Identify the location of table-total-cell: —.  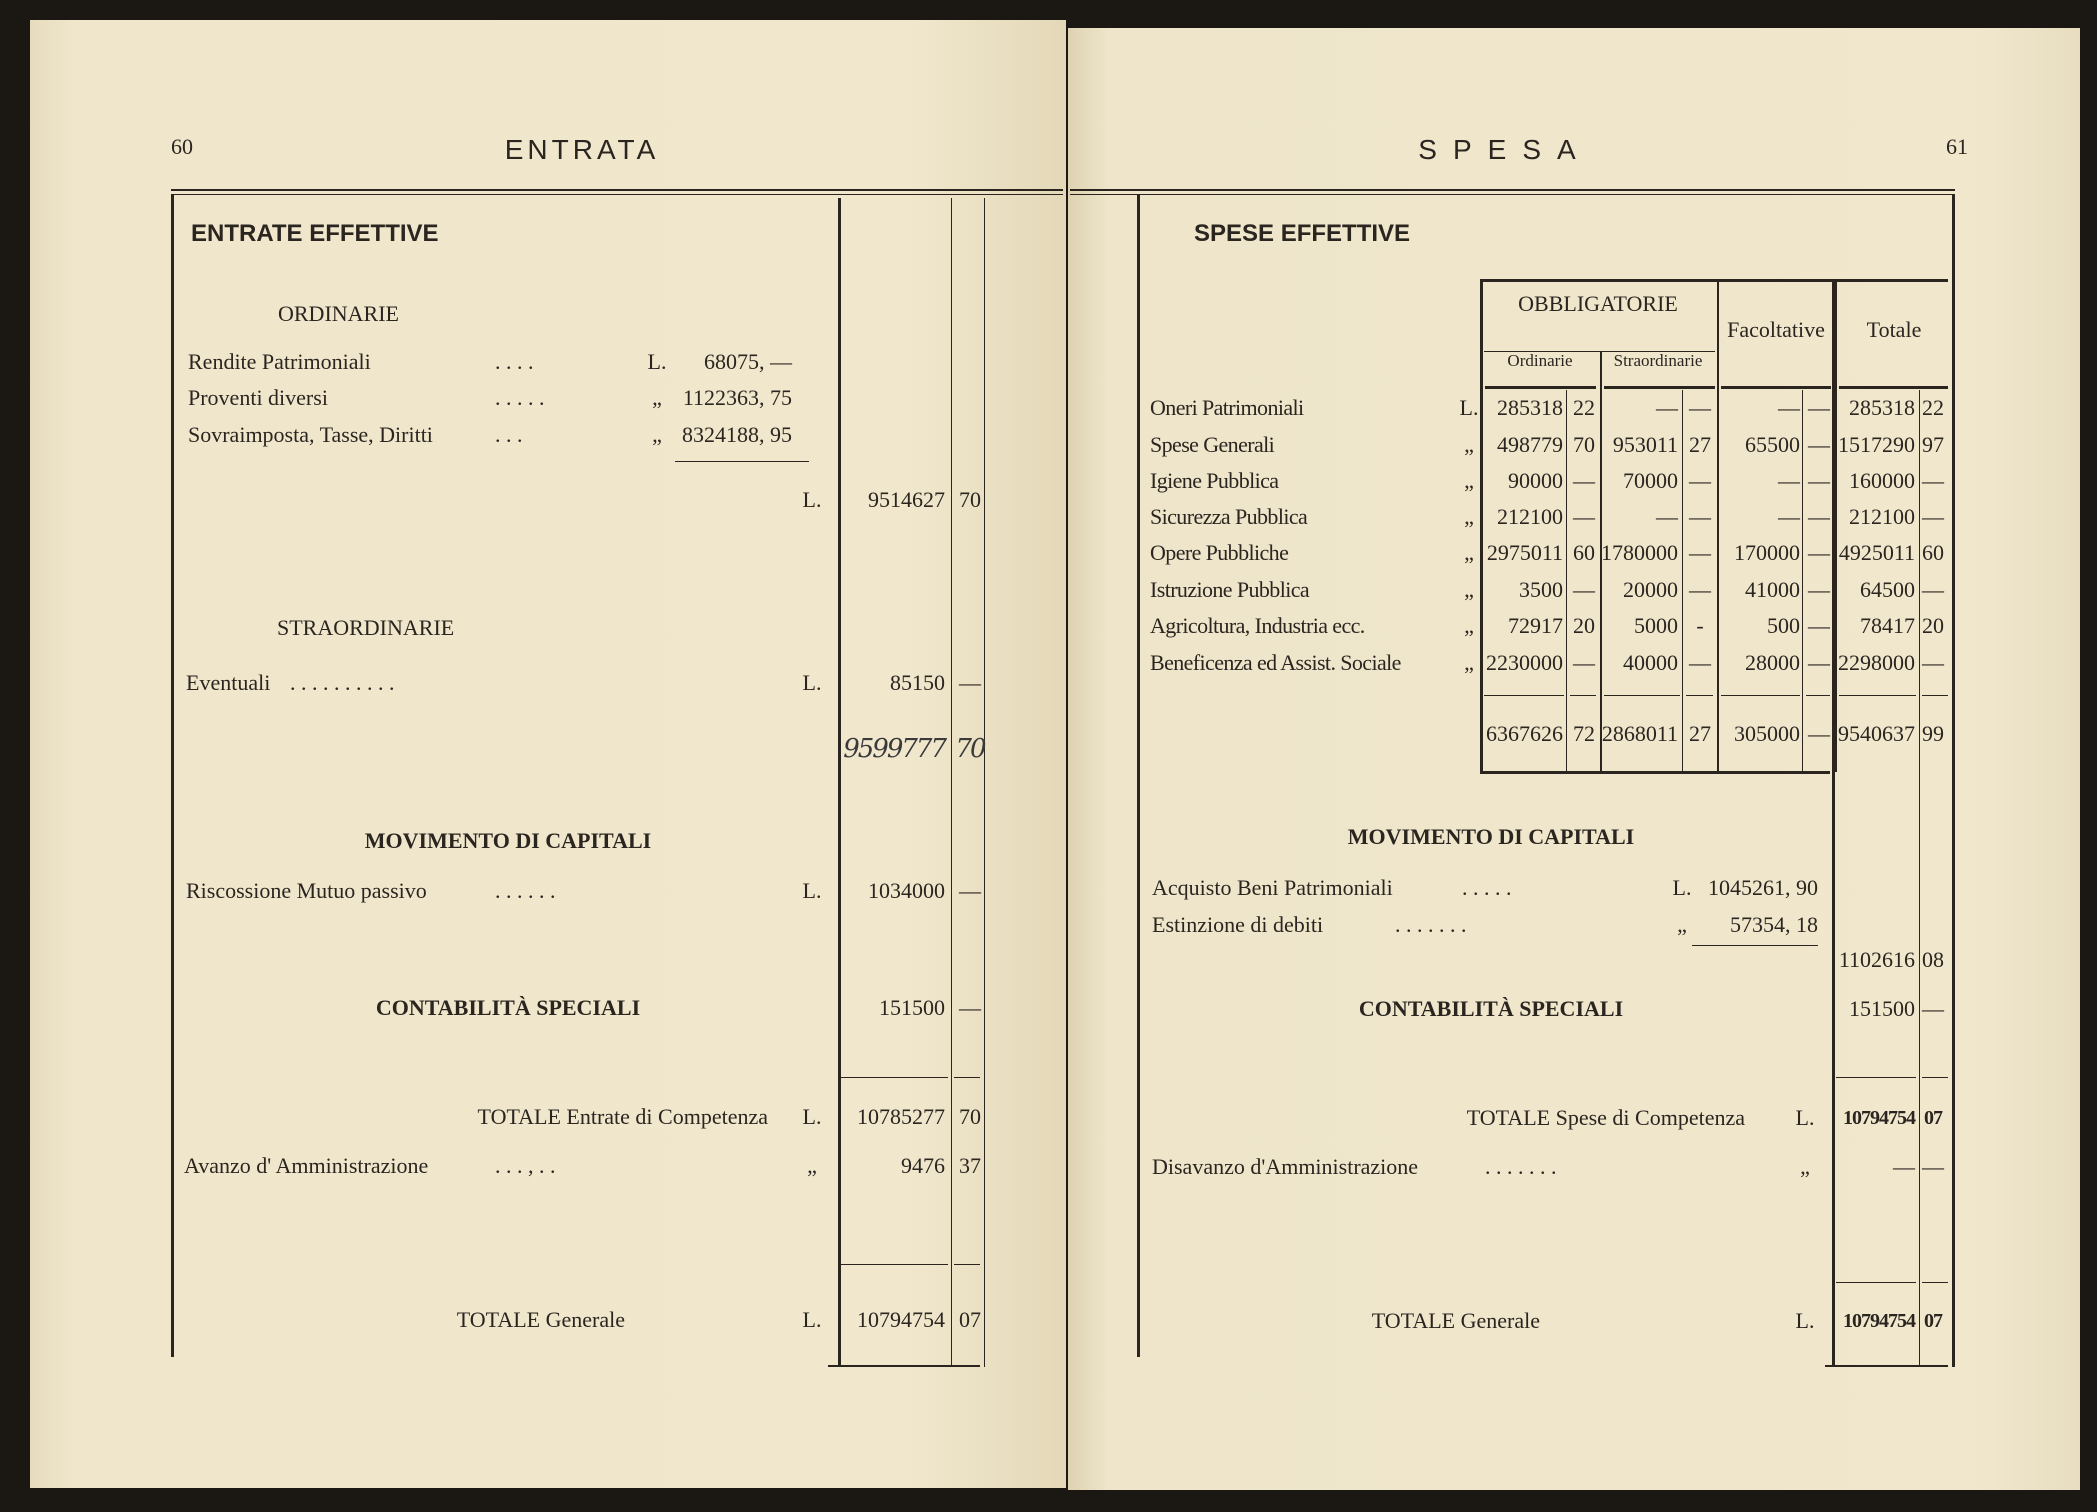
(1819, 733).